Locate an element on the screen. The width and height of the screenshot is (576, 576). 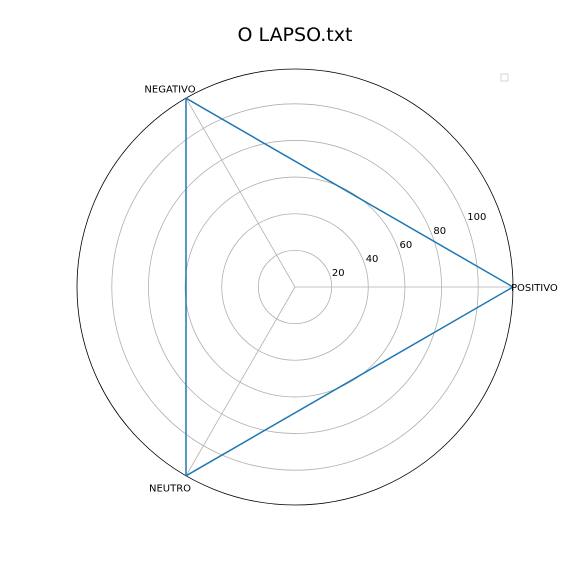
radial-tick-label: 60 is located at coordinates (406, 245).